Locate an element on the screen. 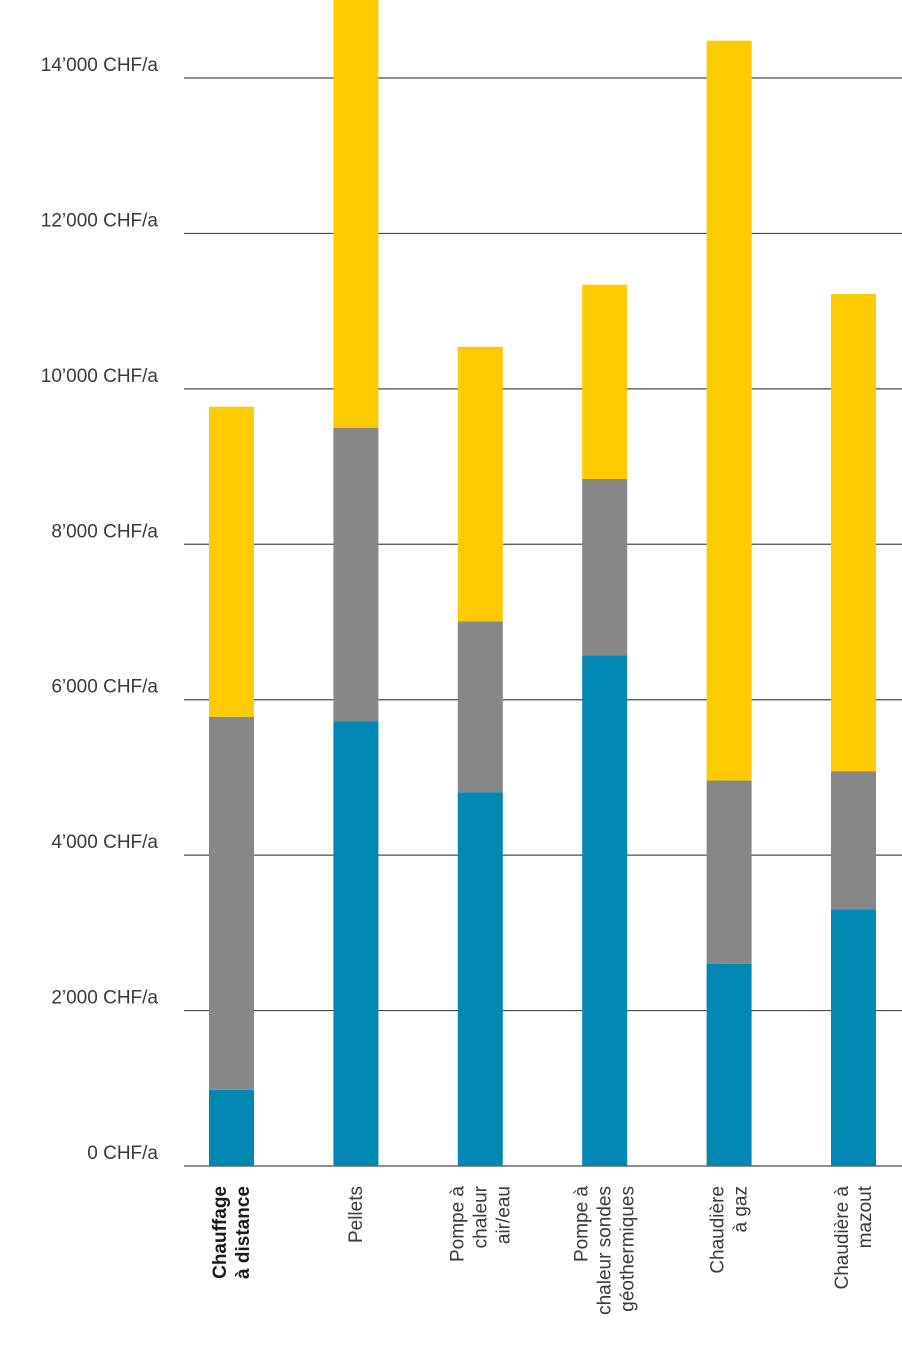 This screenshot has width=902, height=1355. category-label-1-line-0: Pellets is located at coordinates (356, 1214).